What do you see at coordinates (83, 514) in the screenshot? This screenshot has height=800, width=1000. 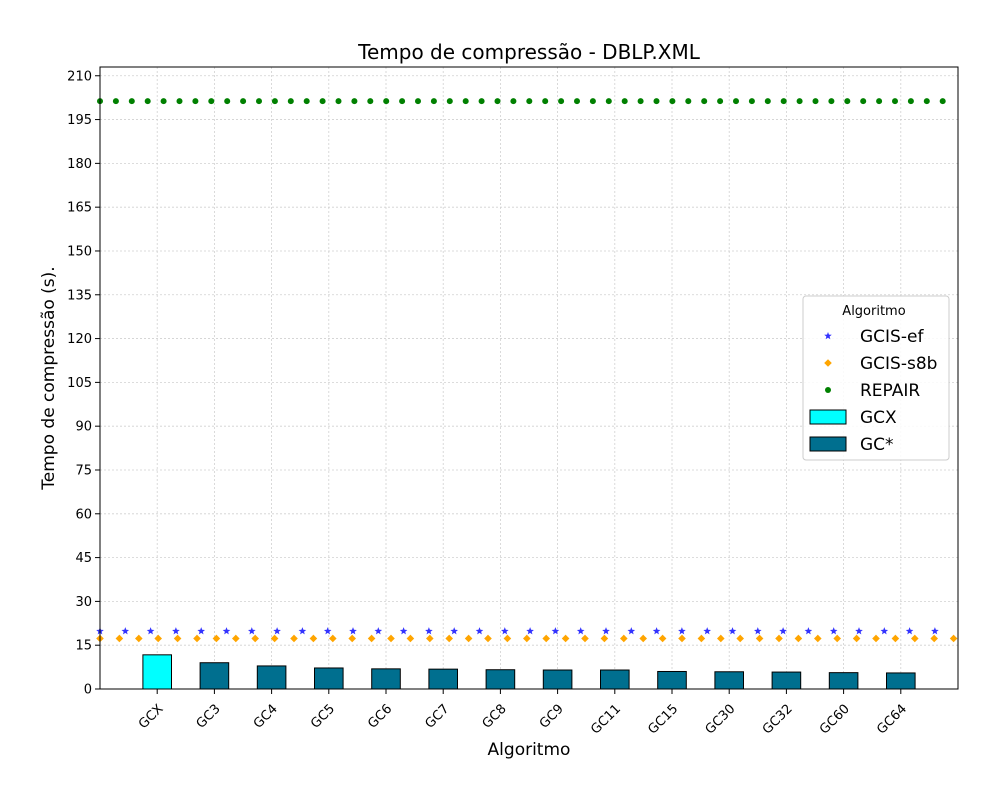 I see `y-tick-label: 60` at bounding box center [83, 514].